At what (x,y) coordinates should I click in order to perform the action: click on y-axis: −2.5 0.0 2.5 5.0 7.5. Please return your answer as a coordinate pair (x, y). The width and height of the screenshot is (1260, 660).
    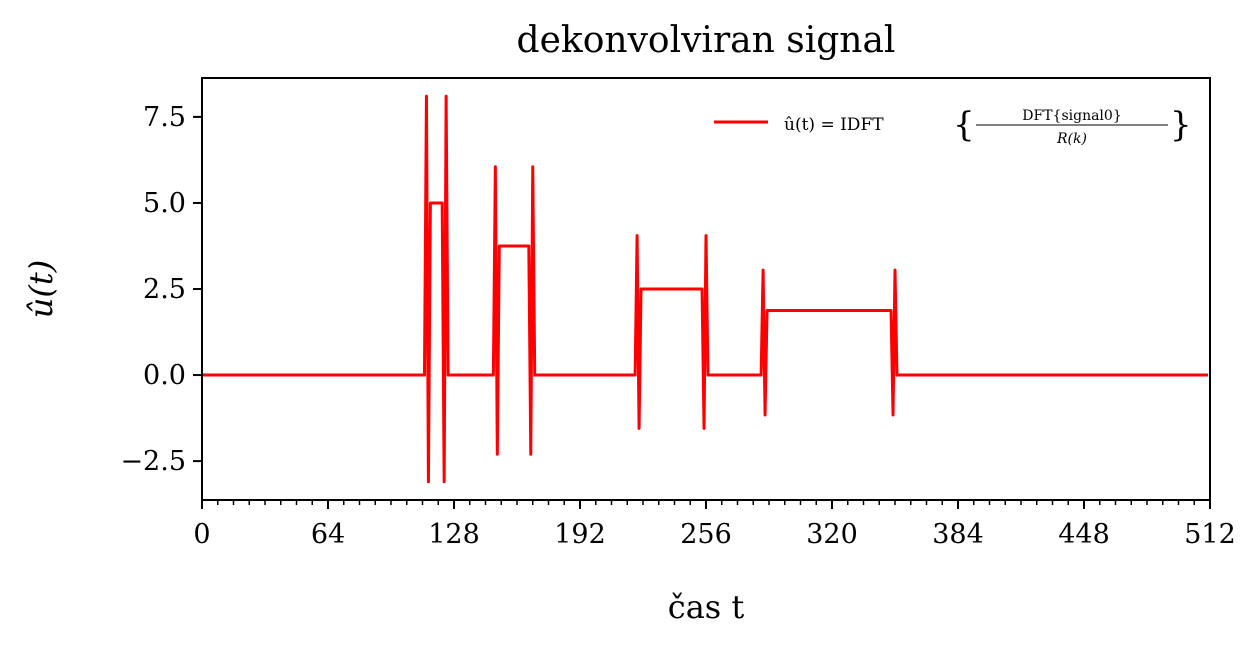
    Looking at the image, I should click on (161, 289).